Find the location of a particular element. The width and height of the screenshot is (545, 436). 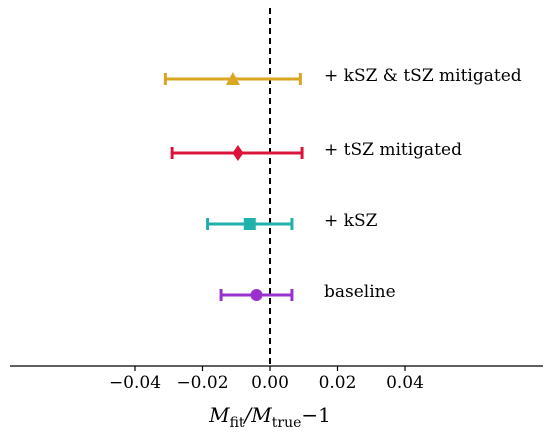

x-tick-label: 0.04 is located at coordinates (405, 383).